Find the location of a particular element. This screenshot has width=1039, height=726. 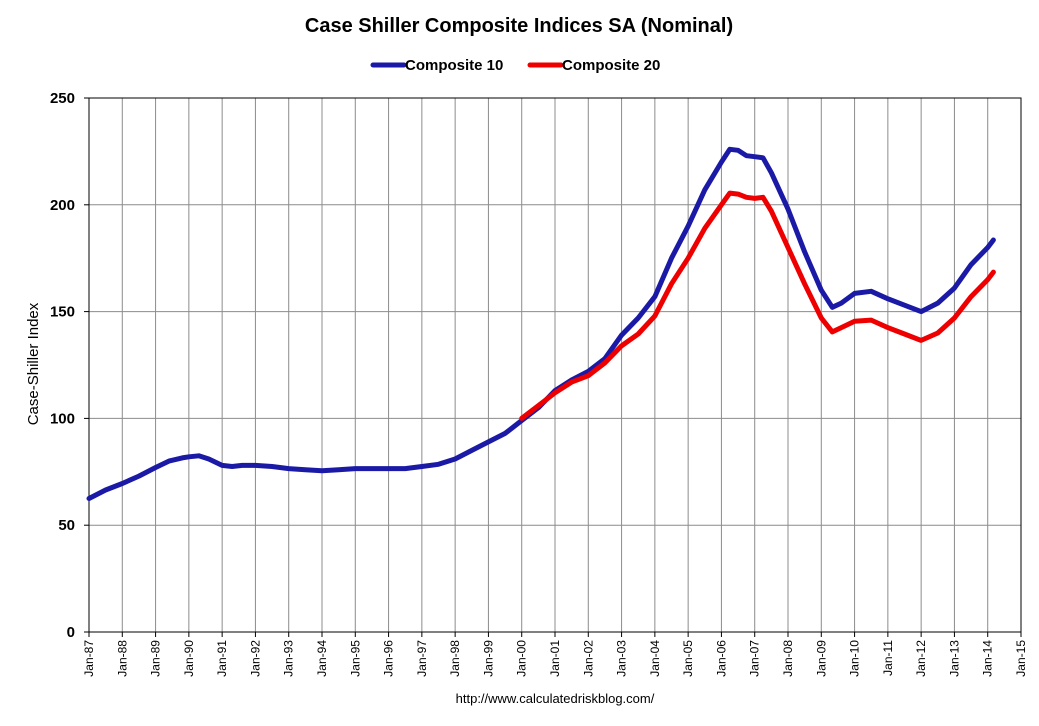

x-tick-label-Jan-92: Jan-92 is located at coordinates (255, 658).